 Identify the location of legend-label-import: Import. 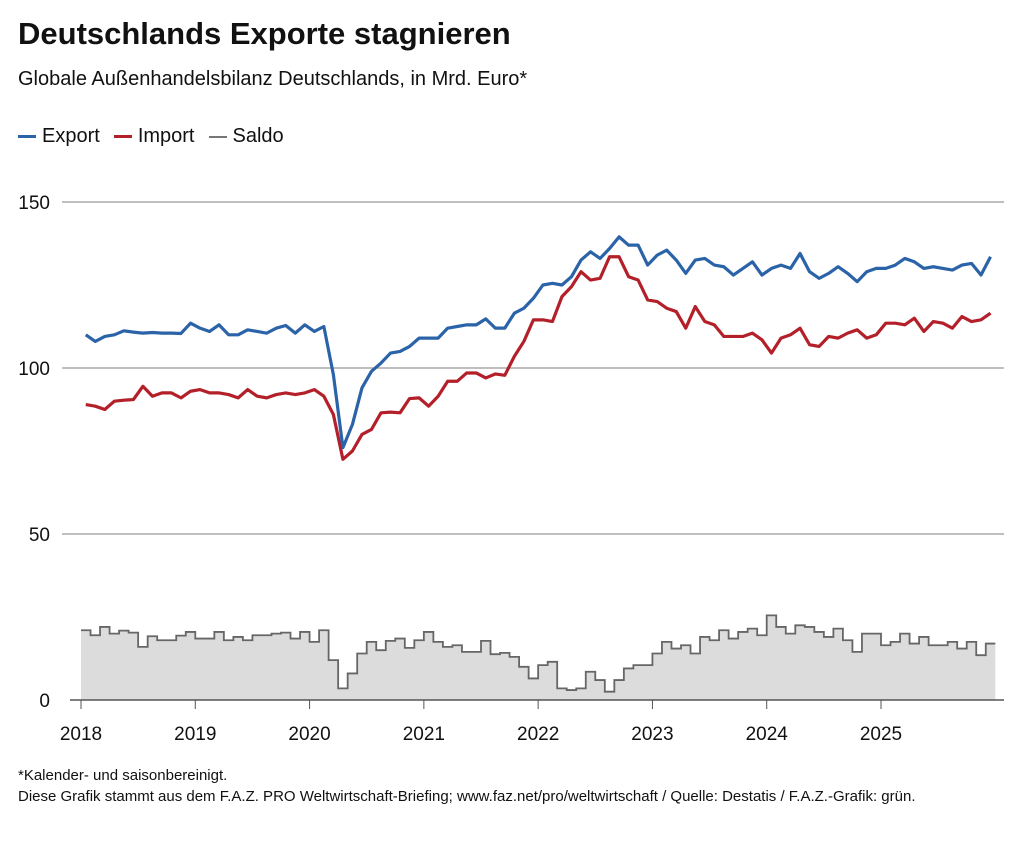
(166, 136).